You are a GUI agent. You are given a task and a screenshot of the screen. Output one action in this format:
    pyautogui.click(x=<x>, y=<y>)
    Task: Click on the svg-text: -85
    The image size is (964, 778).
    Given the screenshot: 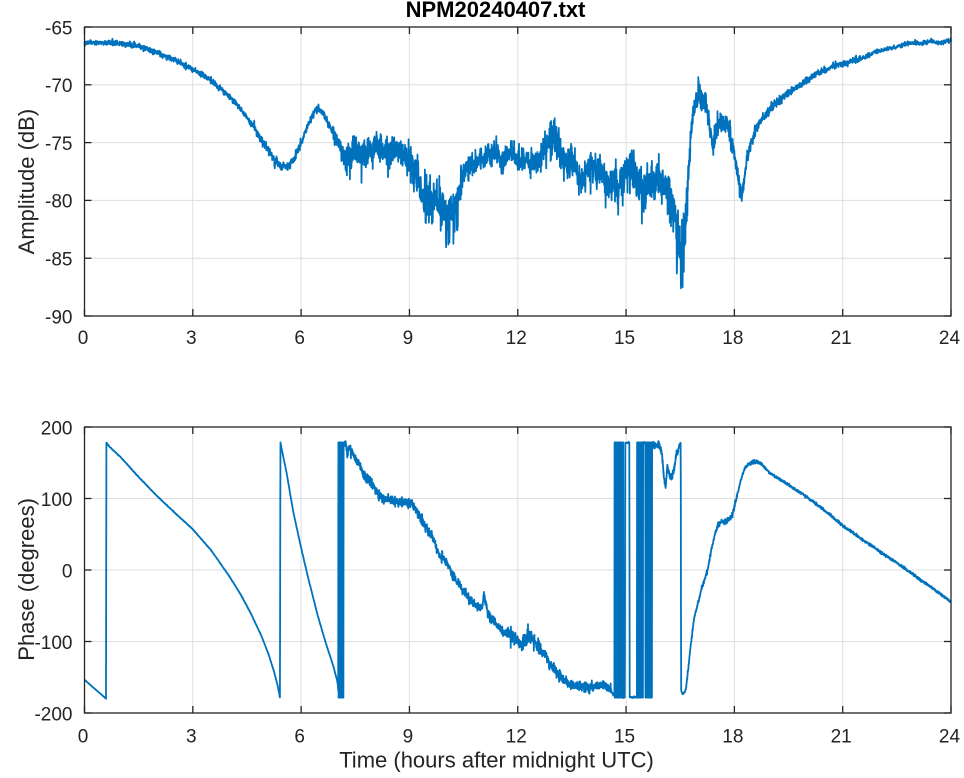 What is the action you would take?
    pyautogui.click(x=58, y=260)
    